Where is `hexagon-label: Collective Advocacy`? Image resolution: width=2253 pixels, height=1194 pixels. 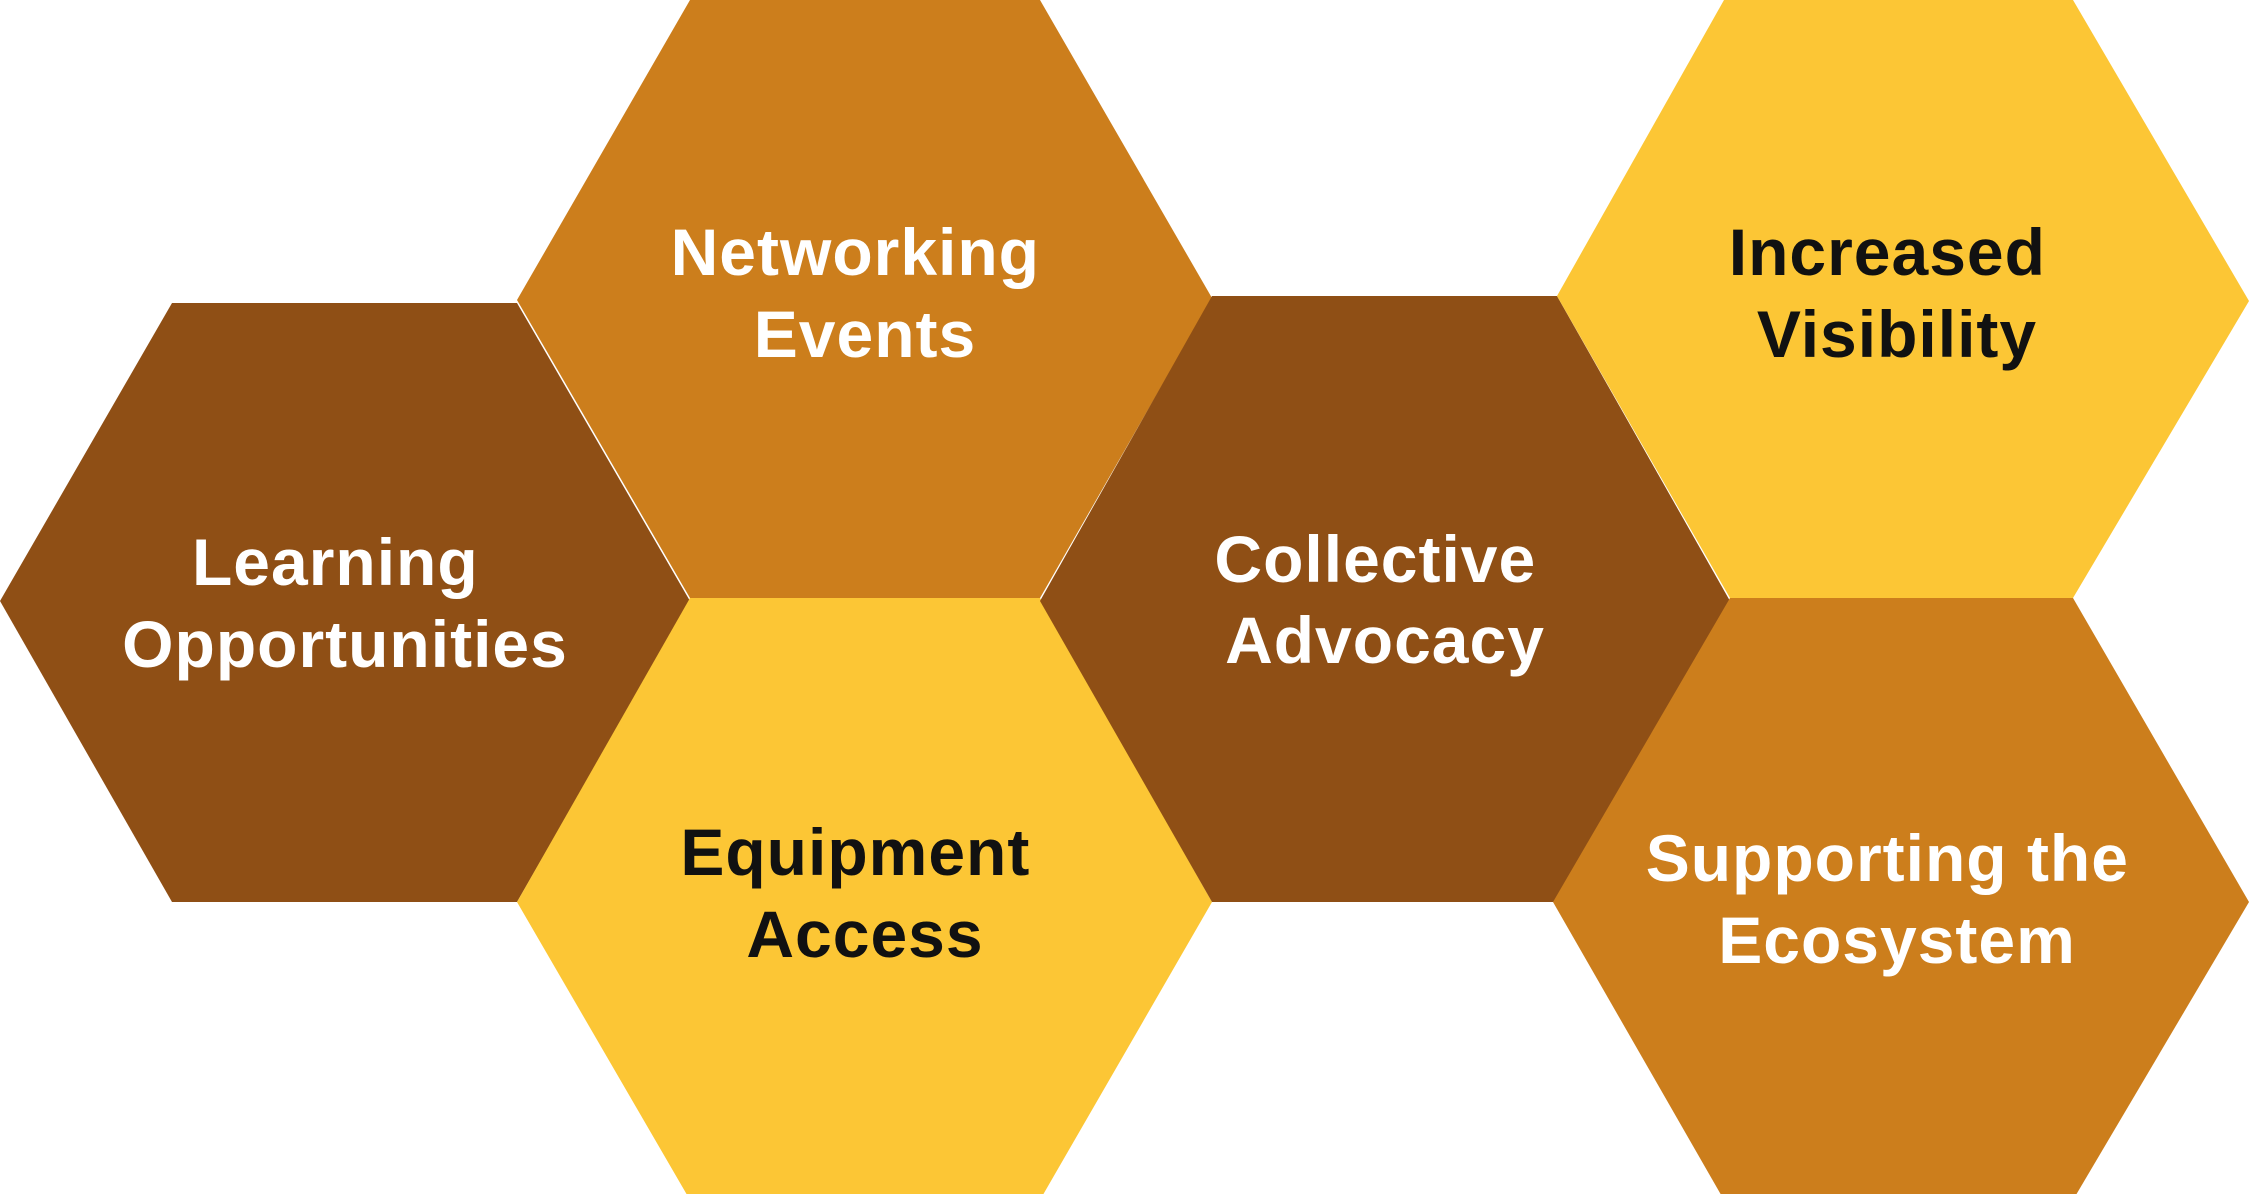
hexagon-label: Collective Advocacy is located at coordinates (1384, 599).